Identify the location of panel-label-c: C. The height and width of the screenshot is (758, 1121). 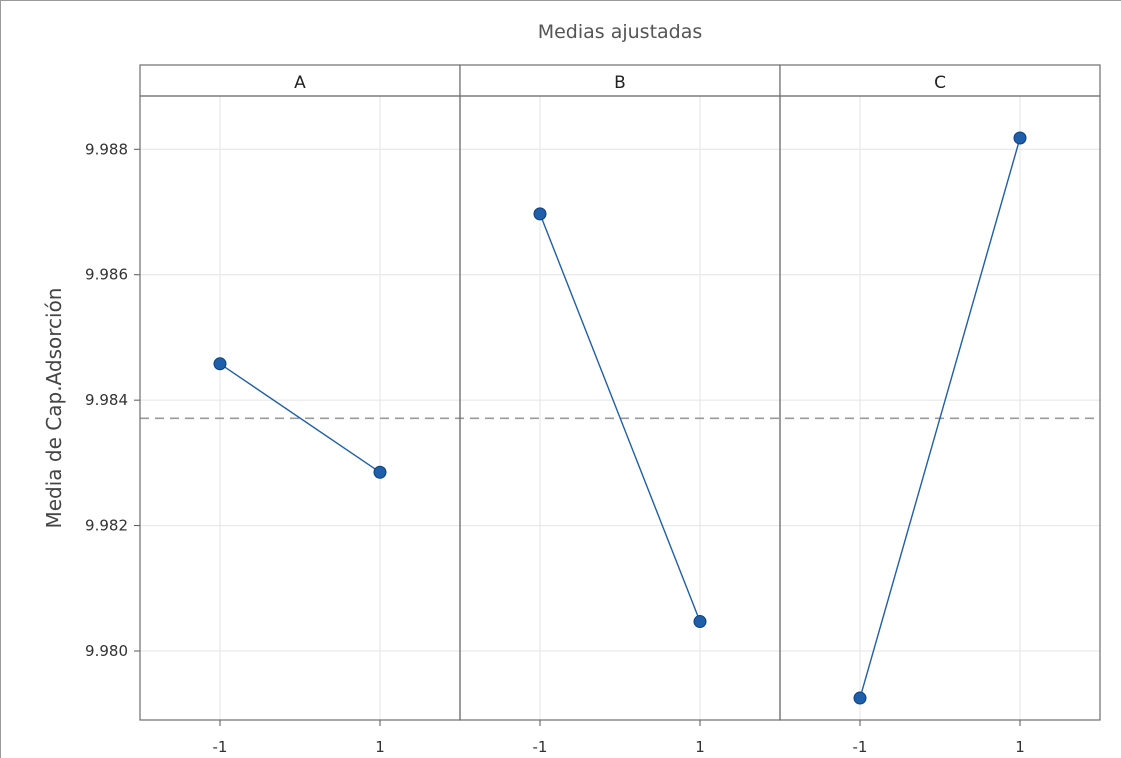
(940, 83).